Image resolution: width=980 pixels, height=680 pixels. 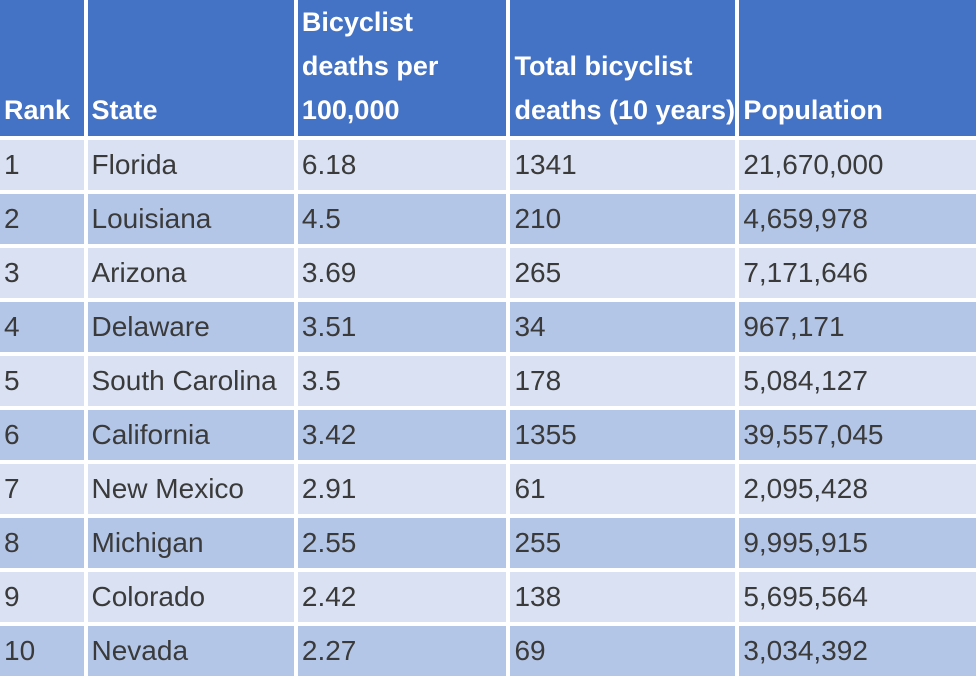 What do you see at coordinates (42, 543) in the screenshot?
I see `cell-rank: 8` at bounding box center [42, 543].